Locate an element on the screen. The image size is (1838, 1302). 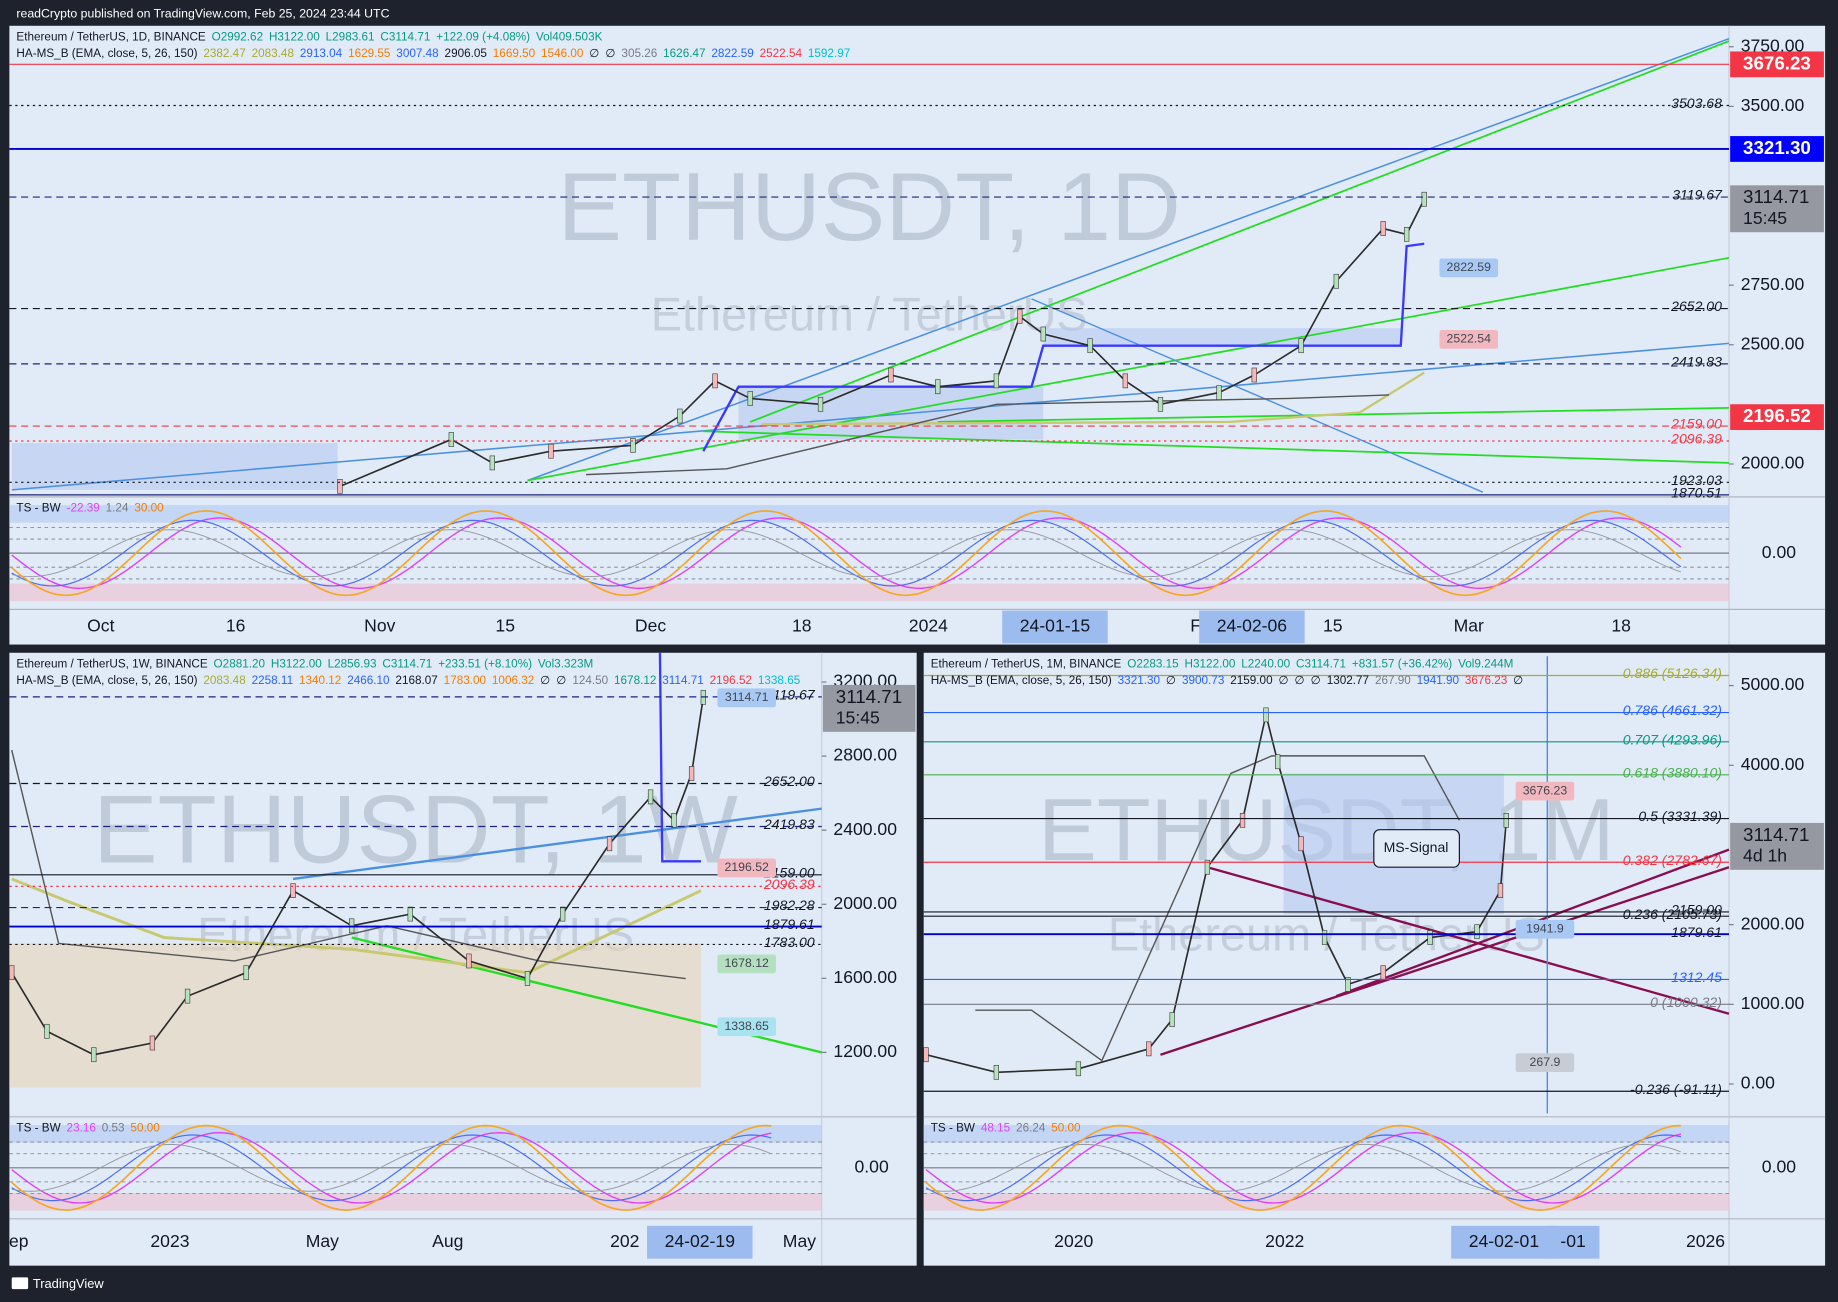
level-label: 1870.51 is located at coordinates (1696, 492).